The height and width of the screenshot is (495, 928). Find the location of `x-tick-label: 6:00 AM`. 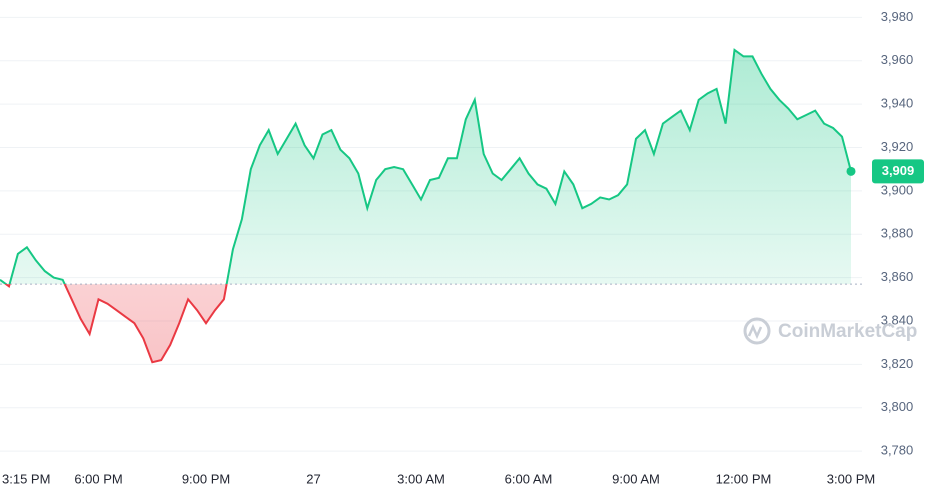

x-tick-label: 6:00 AM is located at coordinates (529, 478).